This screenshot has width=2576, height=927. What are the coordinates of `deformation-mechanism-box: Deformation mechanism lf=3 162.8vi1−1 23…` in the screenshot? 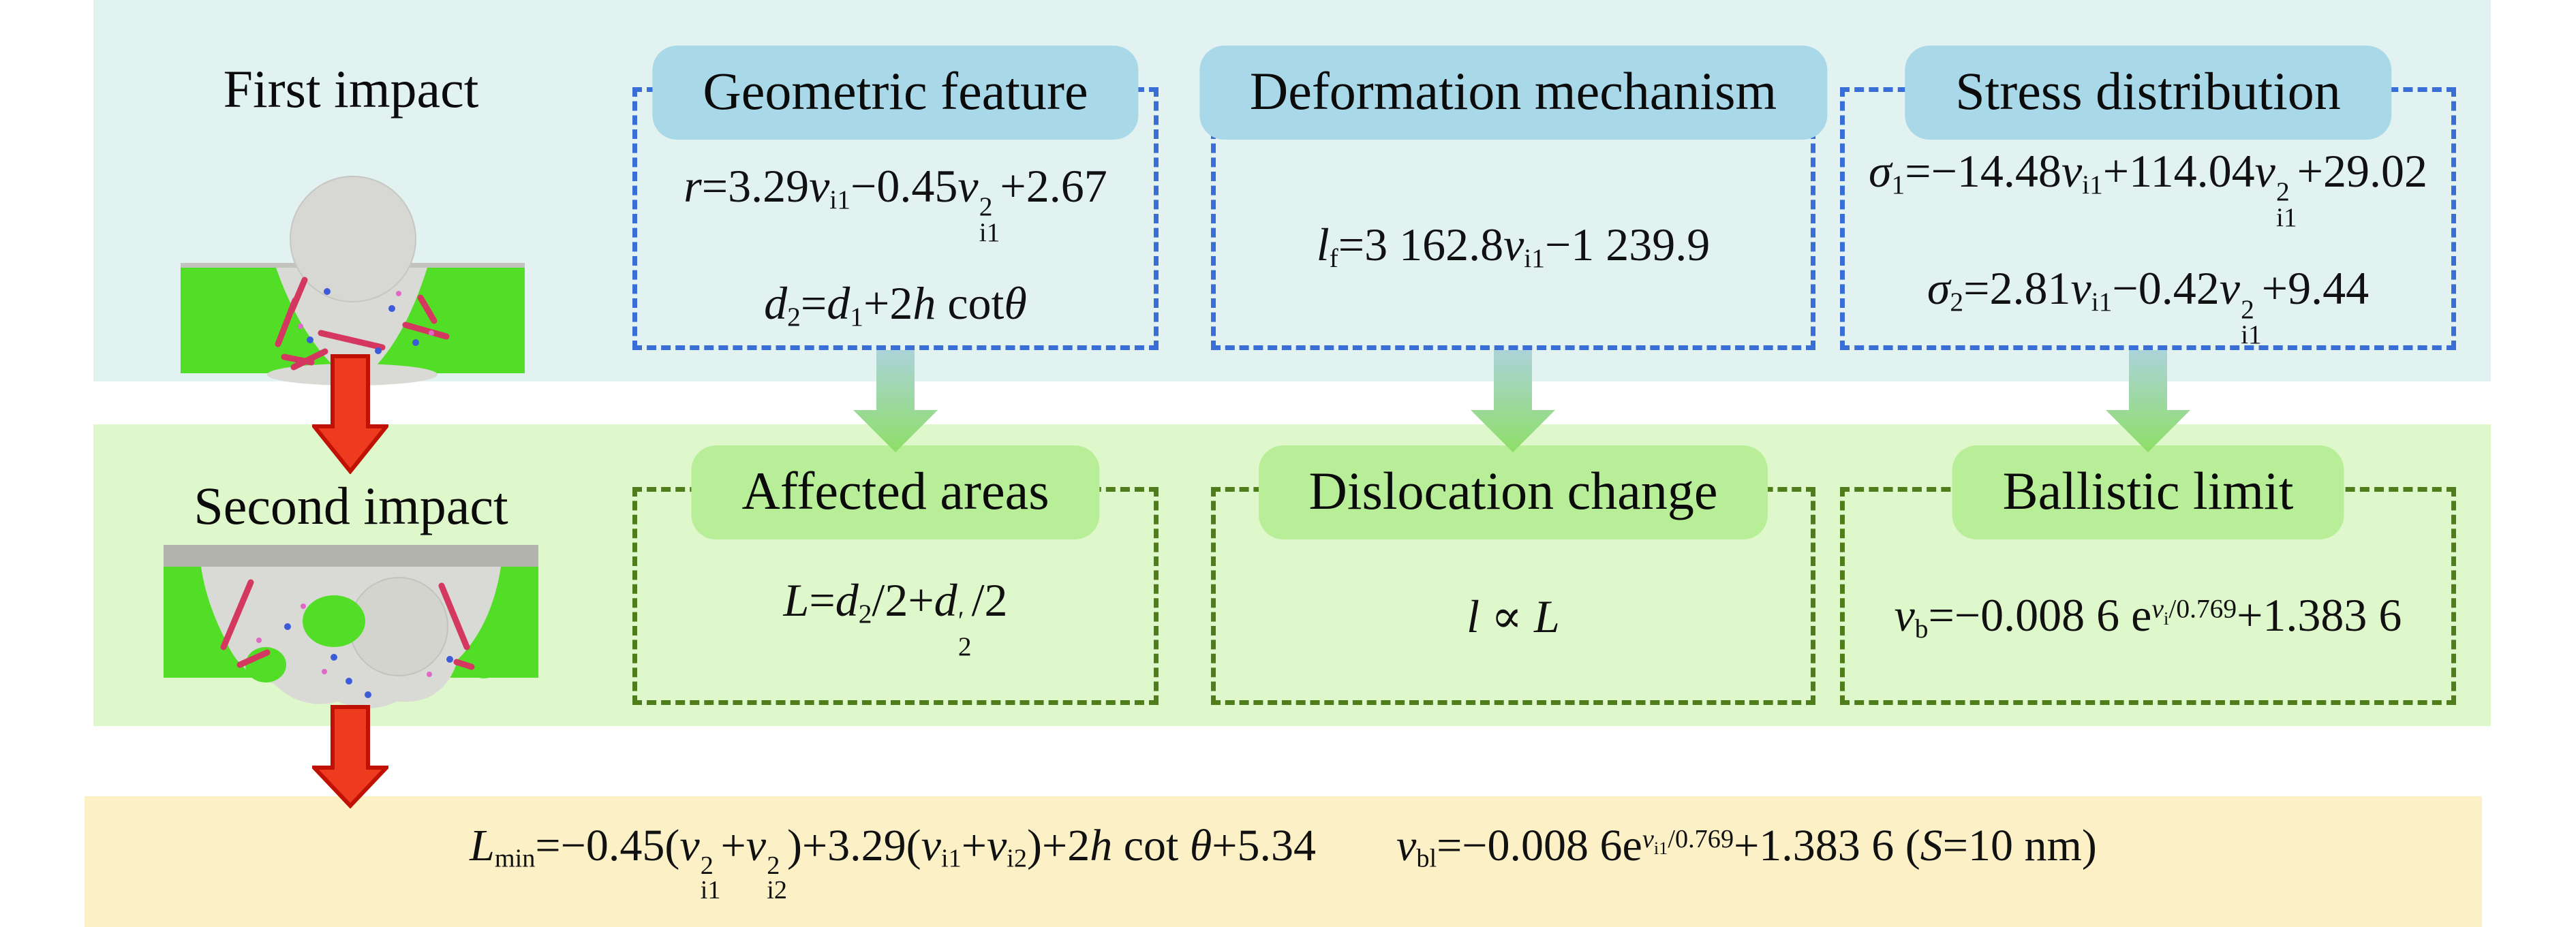 It's located at (1513, 198).